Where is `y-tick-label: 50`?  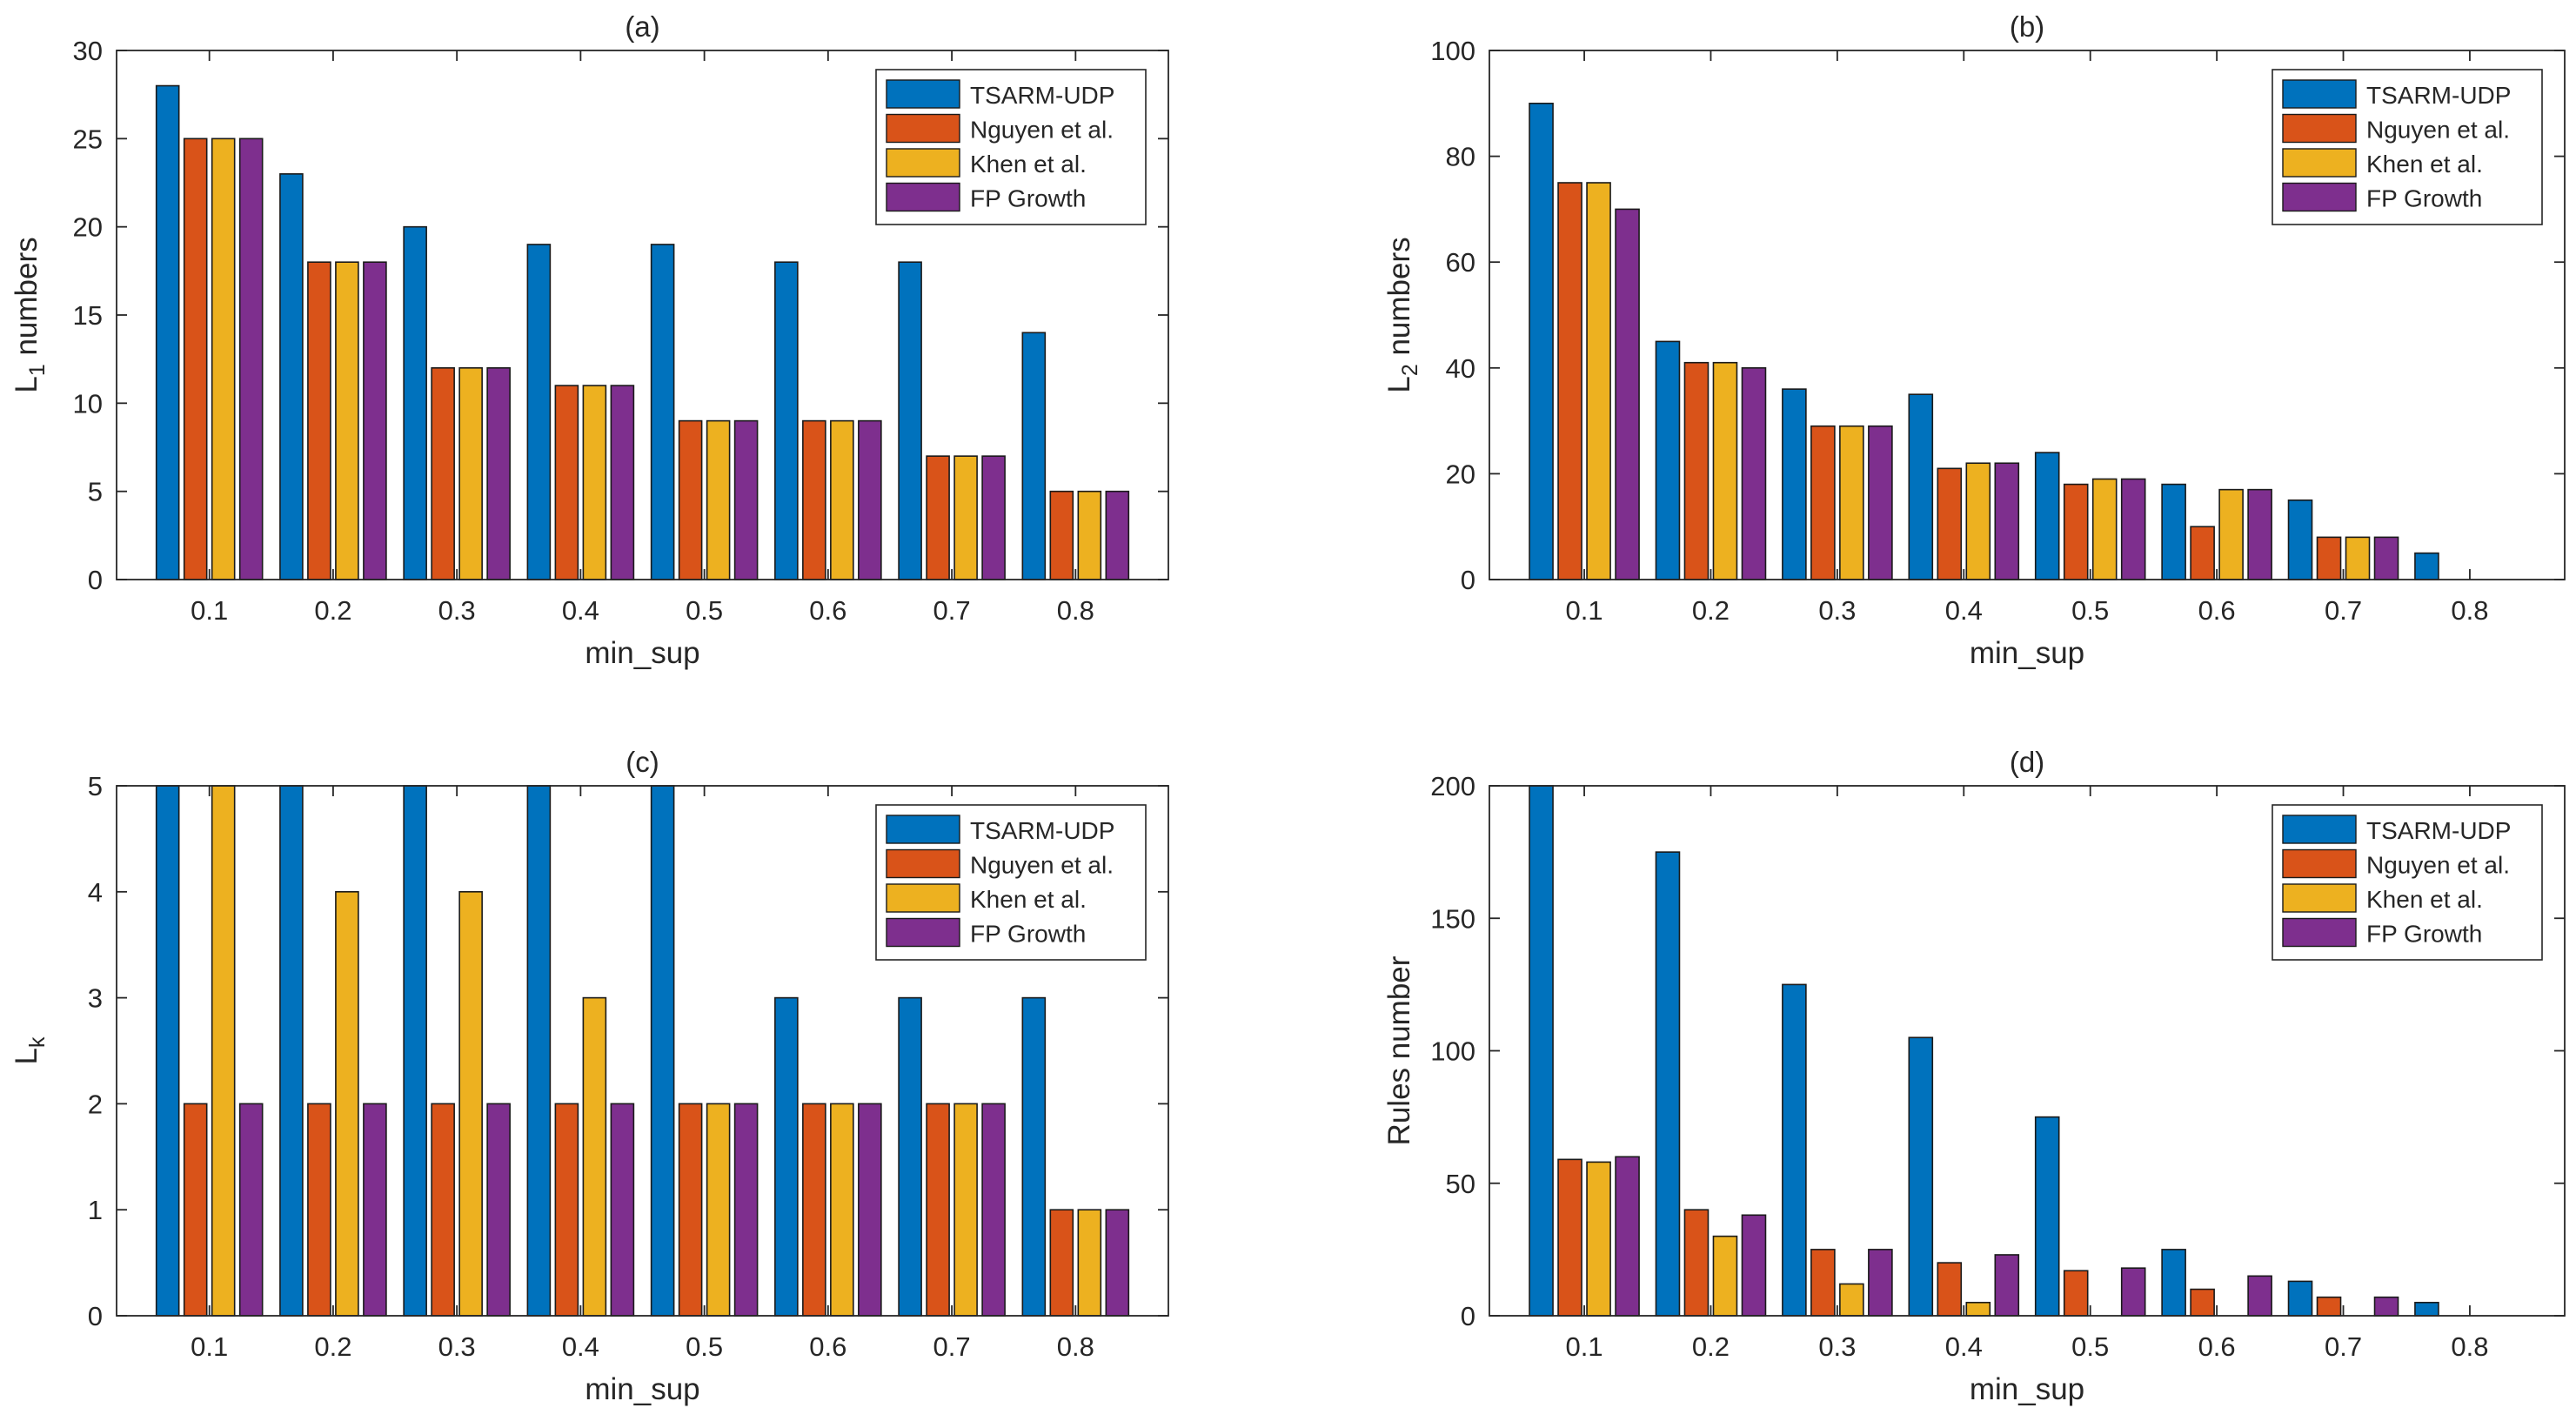 y-tick-label: 50 is located at coordinates (1460, 1184).